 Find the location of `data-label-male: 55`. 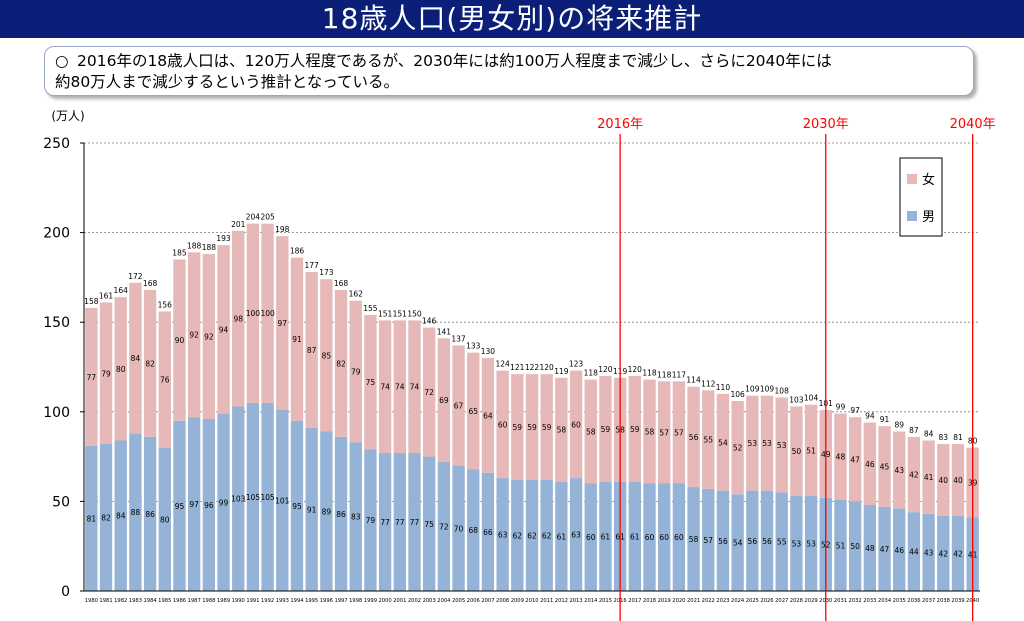

data-label-male: 55 is located at coordinates (782, 542).